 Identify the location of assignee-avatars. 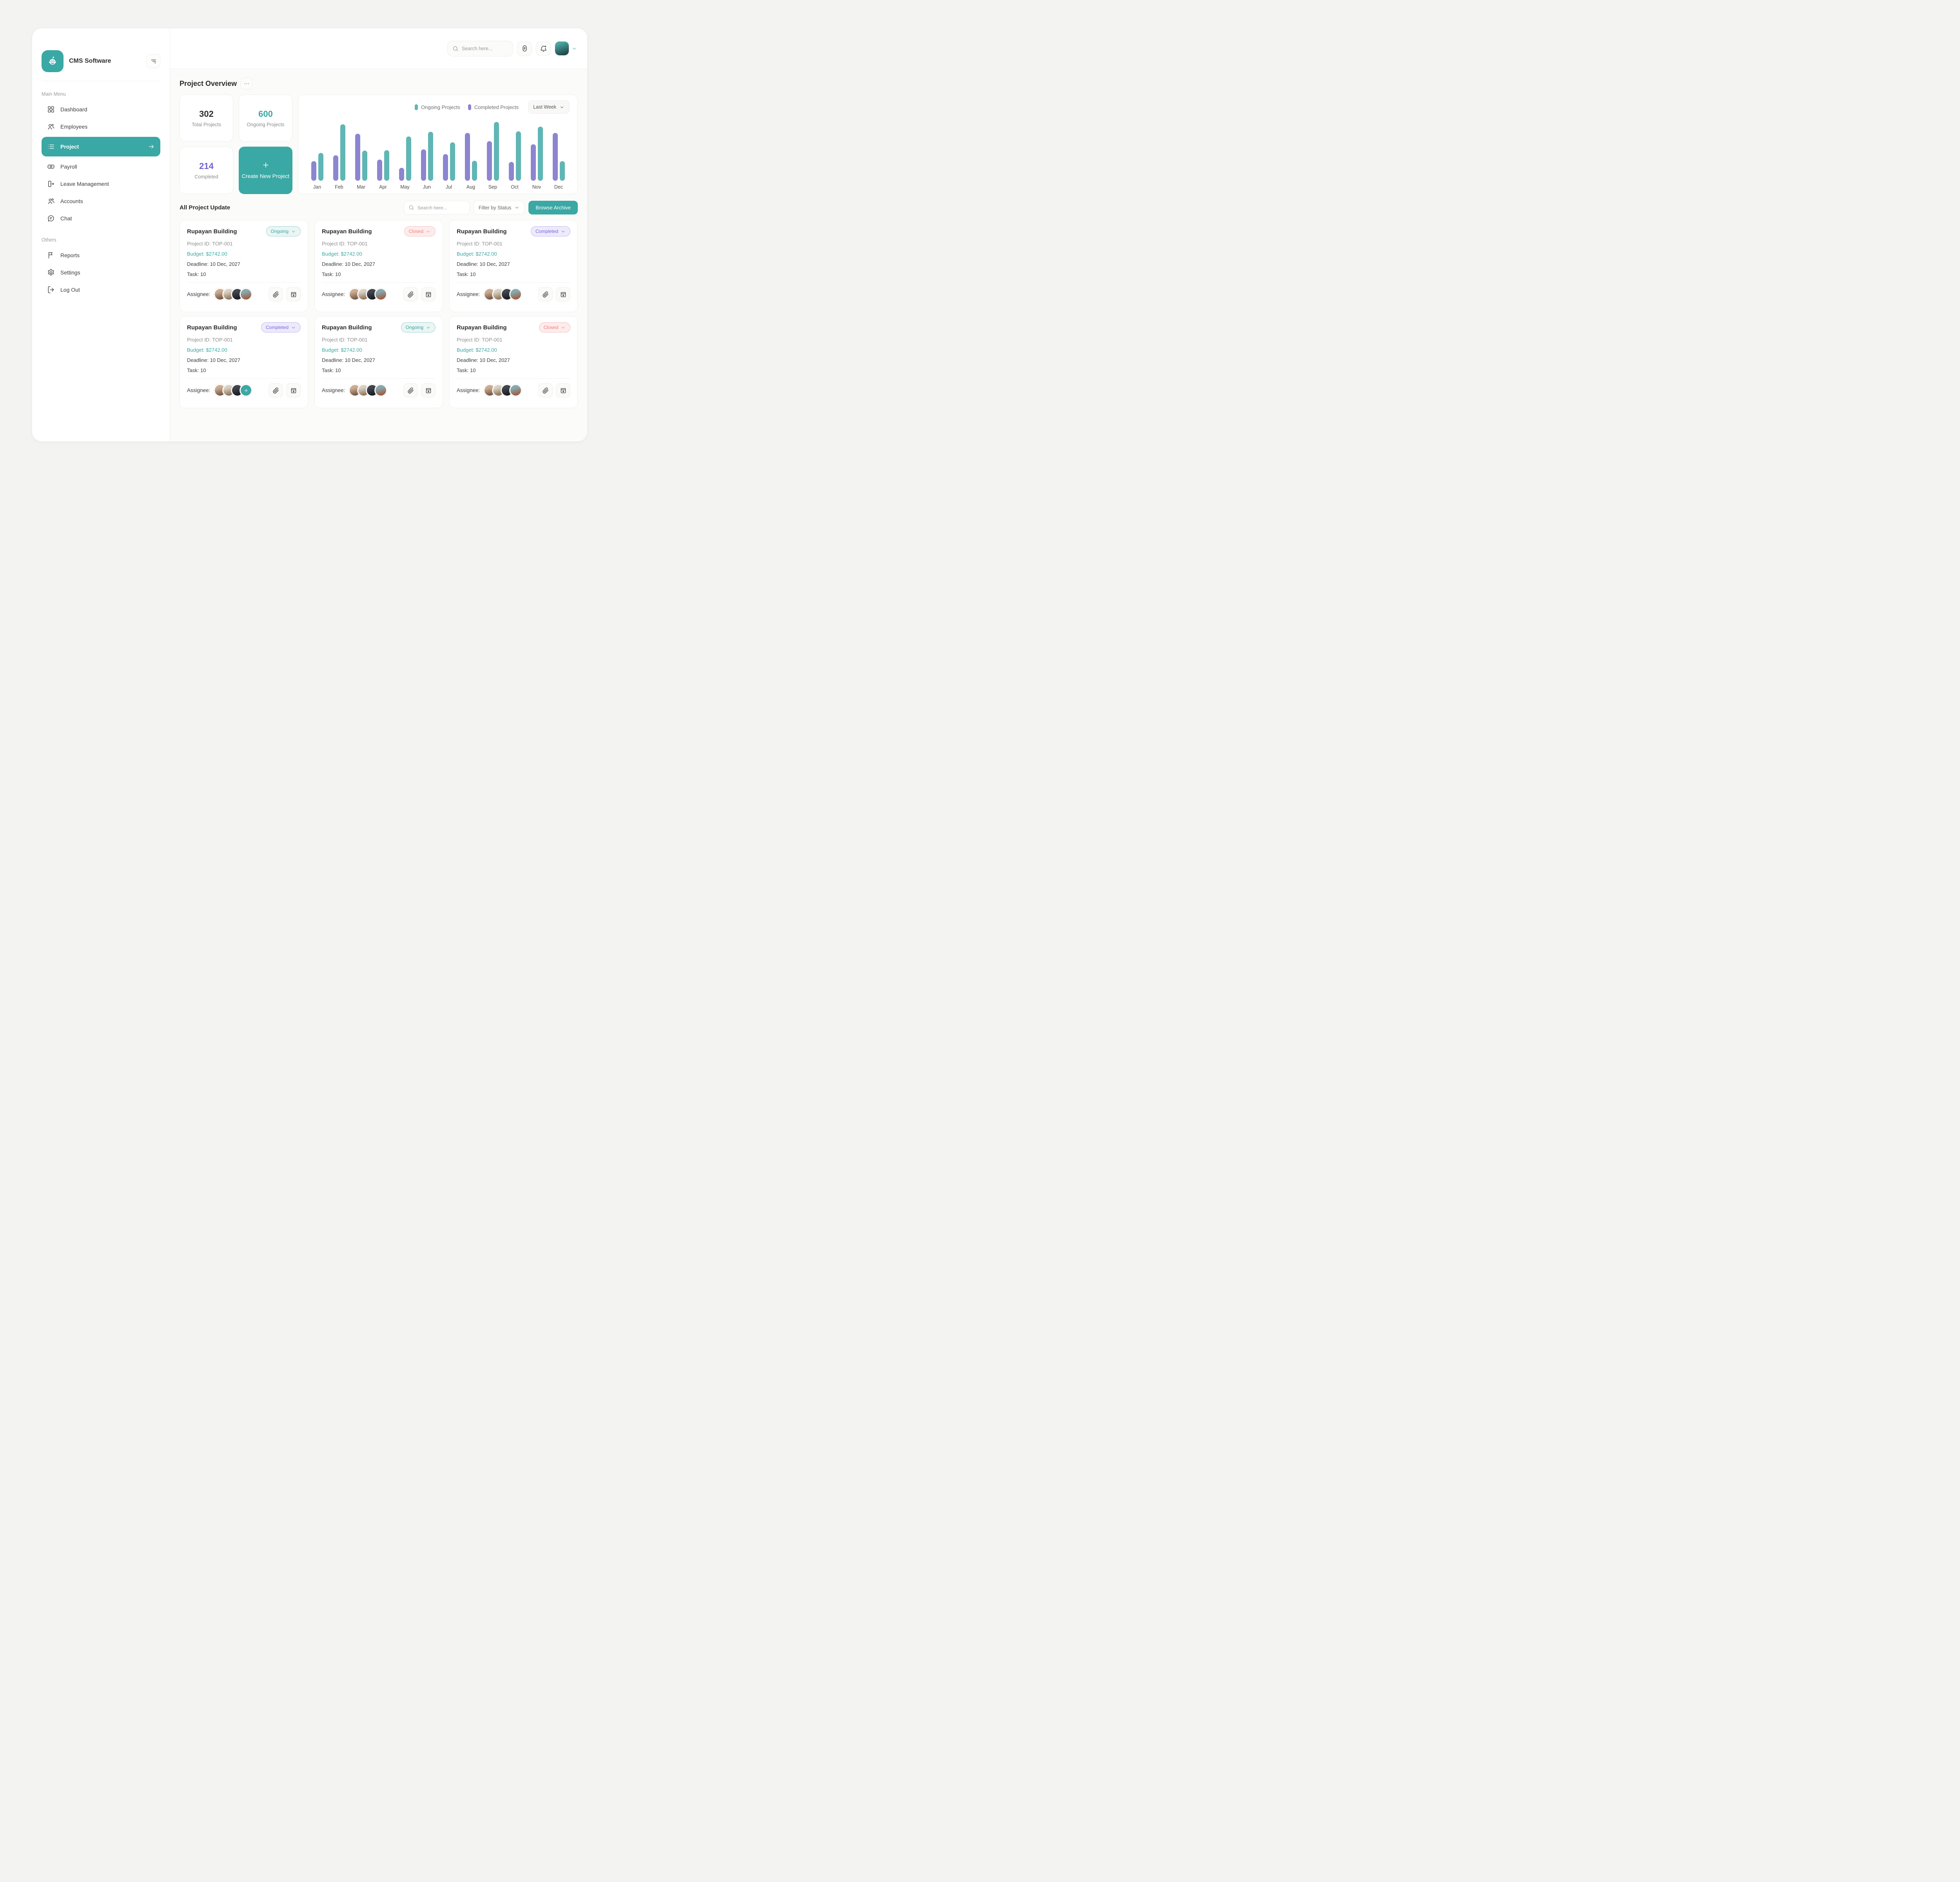
(233, 390).